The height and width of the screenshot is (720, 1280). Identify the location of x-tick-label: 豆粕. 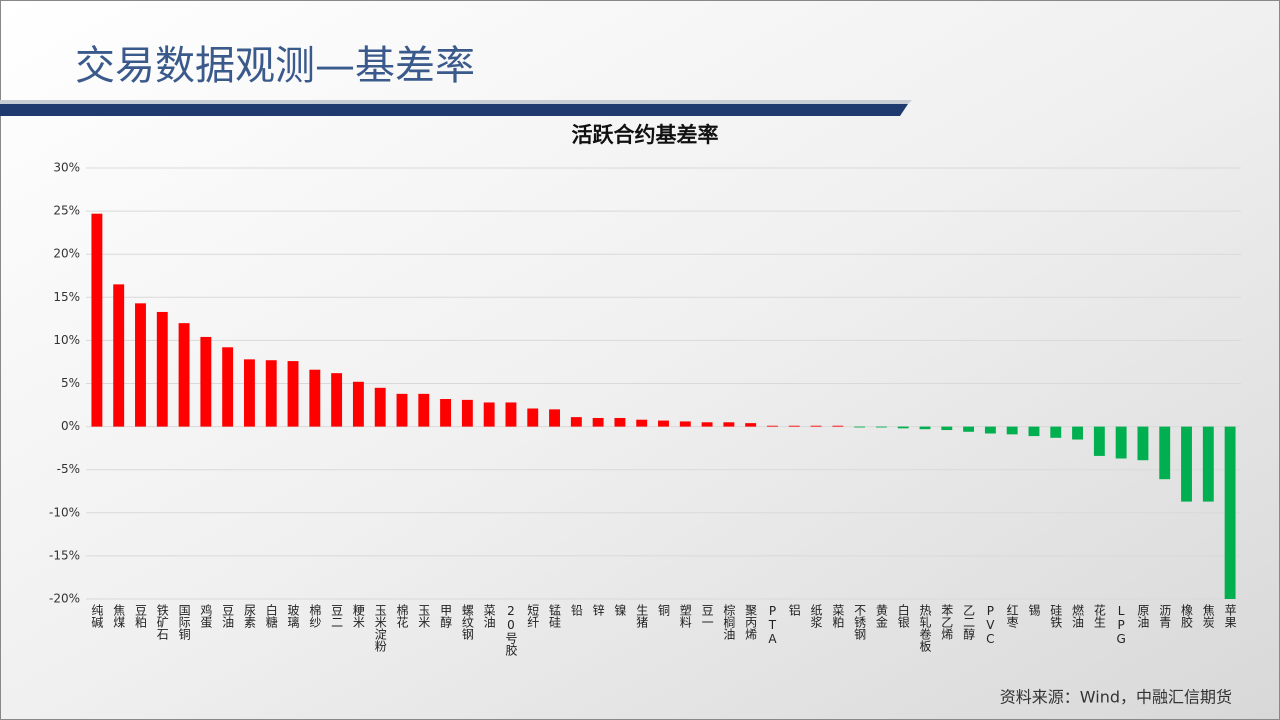
(140, 616).